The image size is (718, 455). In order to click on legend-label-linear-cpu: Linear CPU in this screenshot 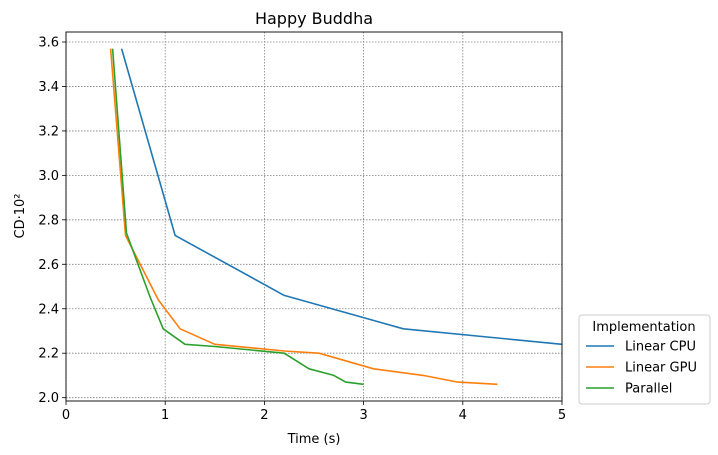, I will do `click(660, 347)`.